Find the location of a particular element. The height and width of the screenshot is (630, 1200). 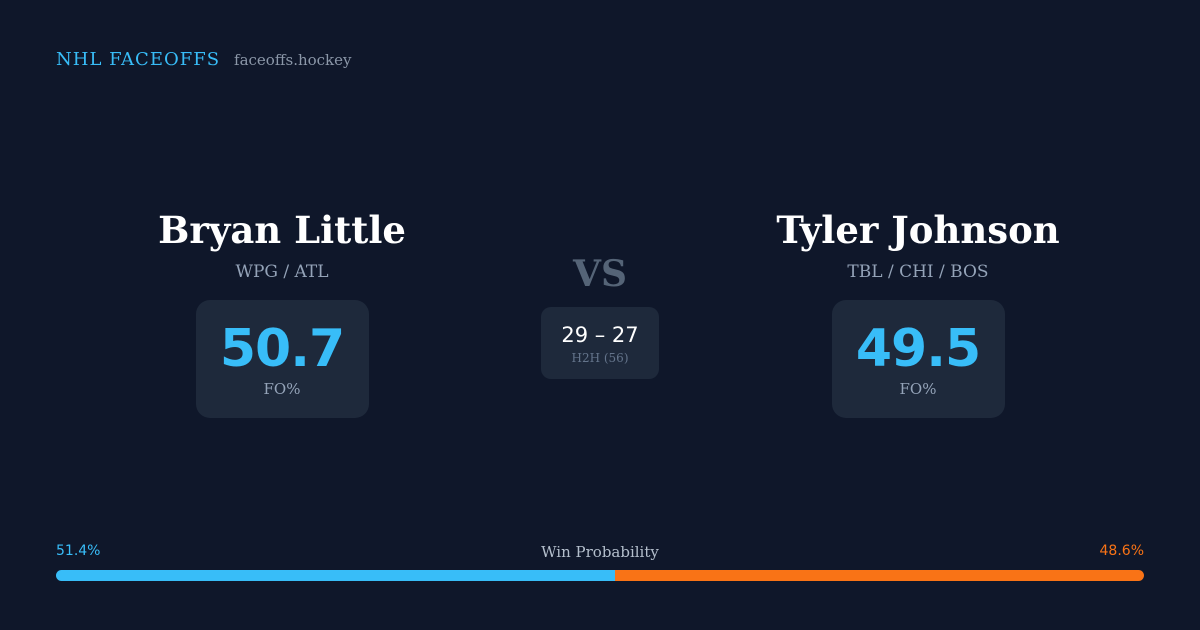

win-probability-title: Win Probability is located at coordinates (600, 552).